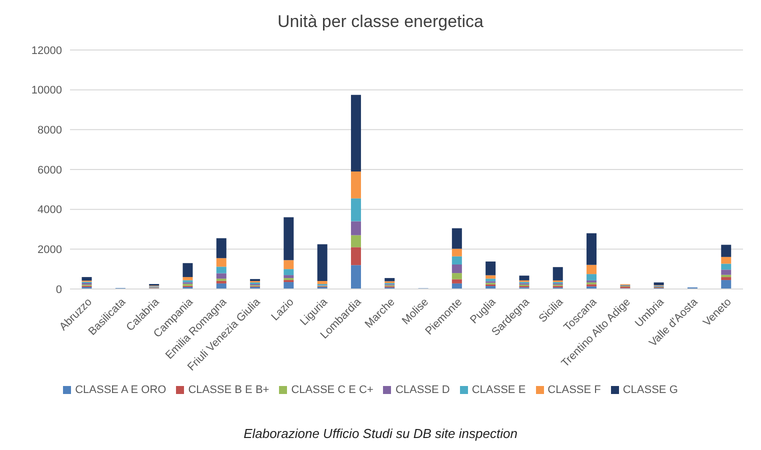  What do you see at coordinates (50, 210) in the screenshot?
I see `y-tick-label: 4000` at bounding box center [50, 210].